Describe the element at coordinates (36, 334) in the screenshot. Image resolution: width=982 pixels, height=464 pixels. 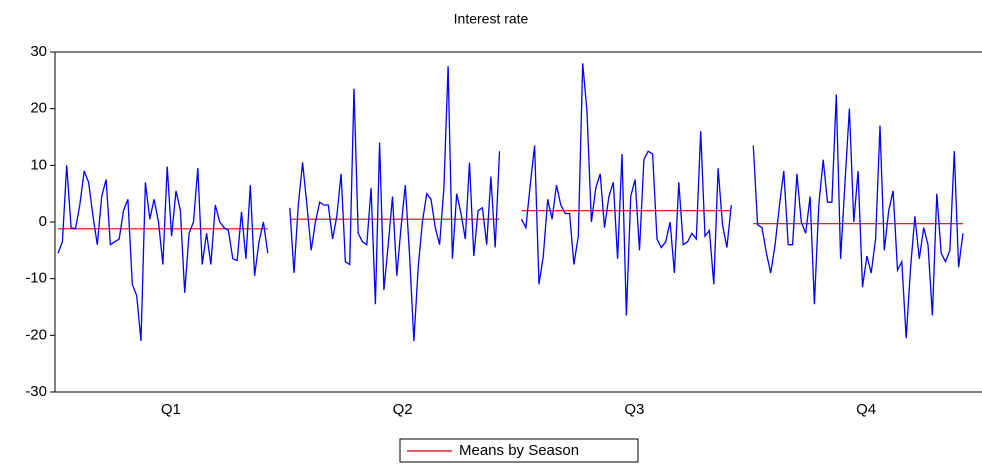
I see `y-tick-label: -20` at that location.